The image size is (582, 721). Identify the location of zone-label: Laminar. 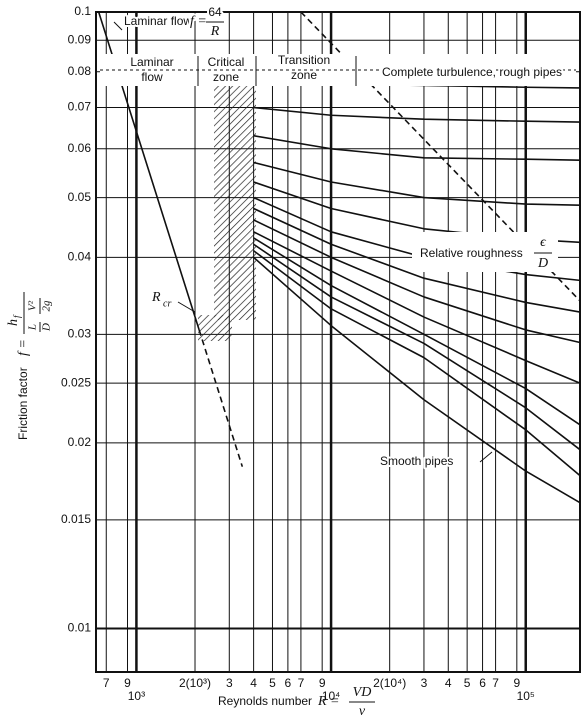
(151, 62).